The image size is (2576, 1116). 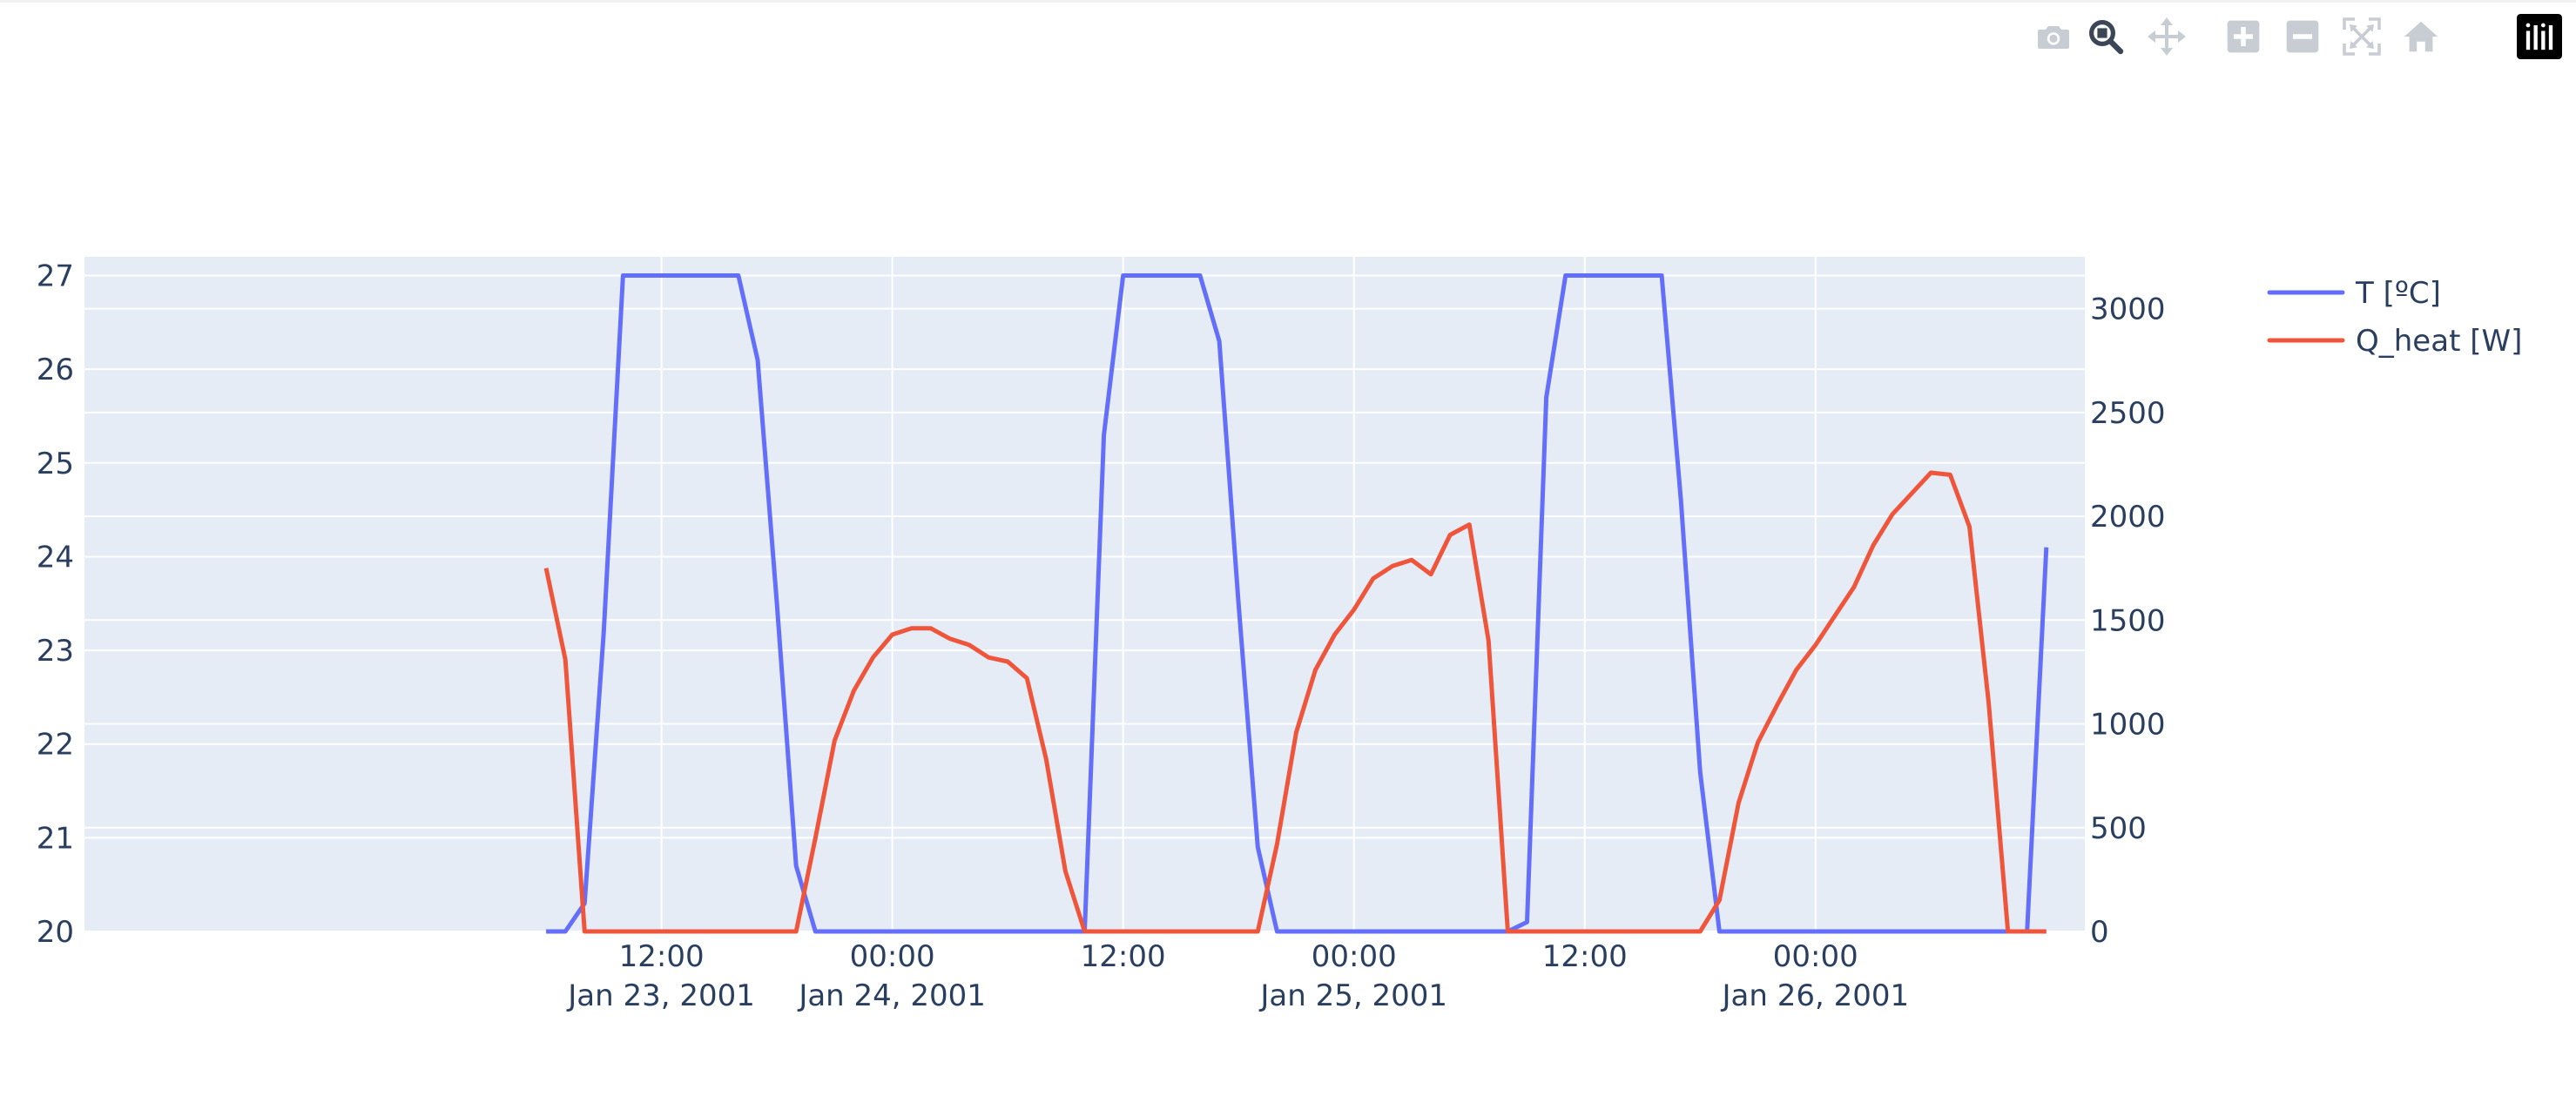 I want to click on y2-tick-label: 1500, so click(x=2128, y=620).